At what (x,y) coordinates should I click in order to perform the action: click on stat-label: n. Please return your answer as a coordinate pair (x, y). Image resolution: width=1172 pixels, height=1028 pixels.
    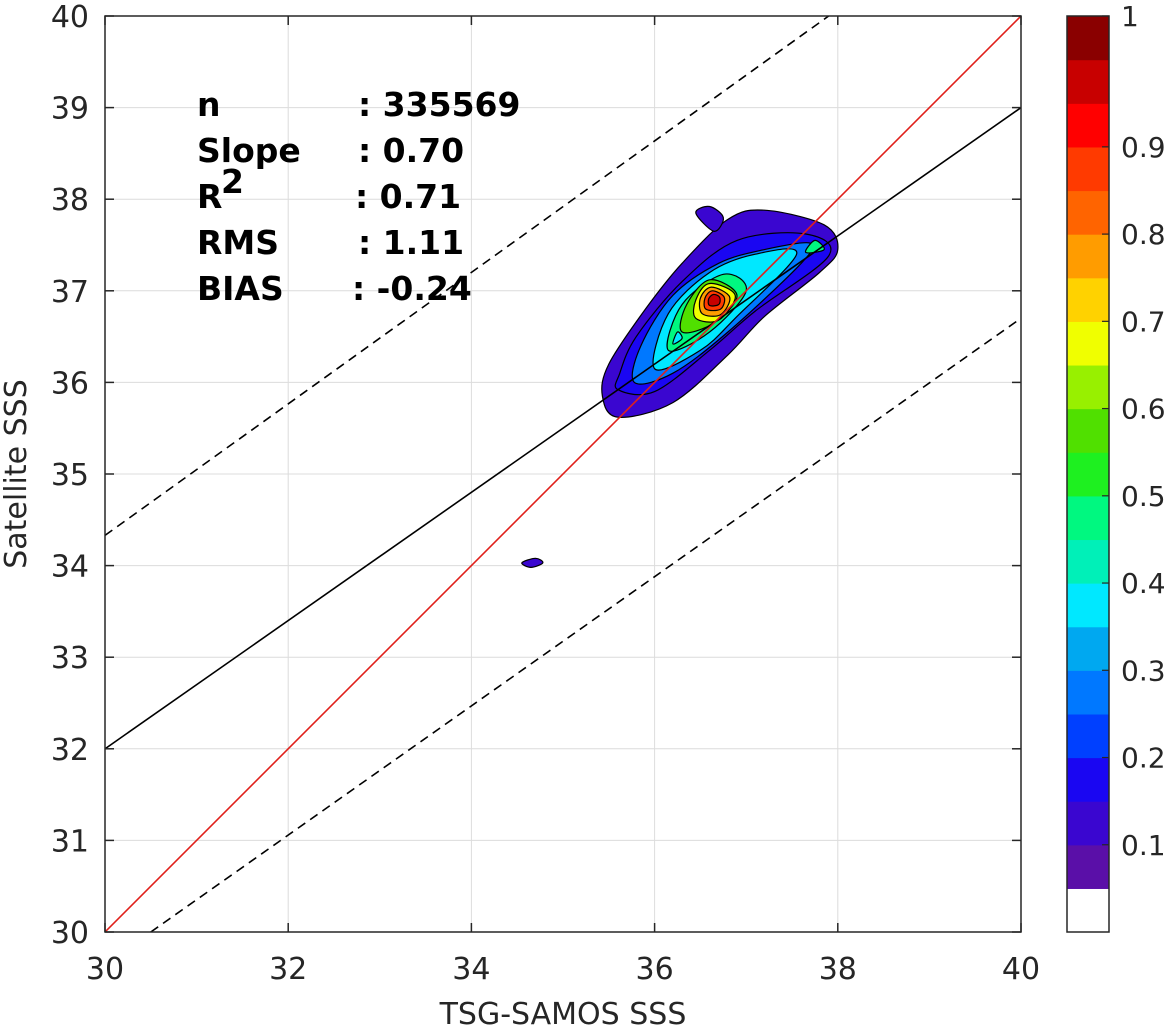
    Looking at the image, I should click on (209, 104).